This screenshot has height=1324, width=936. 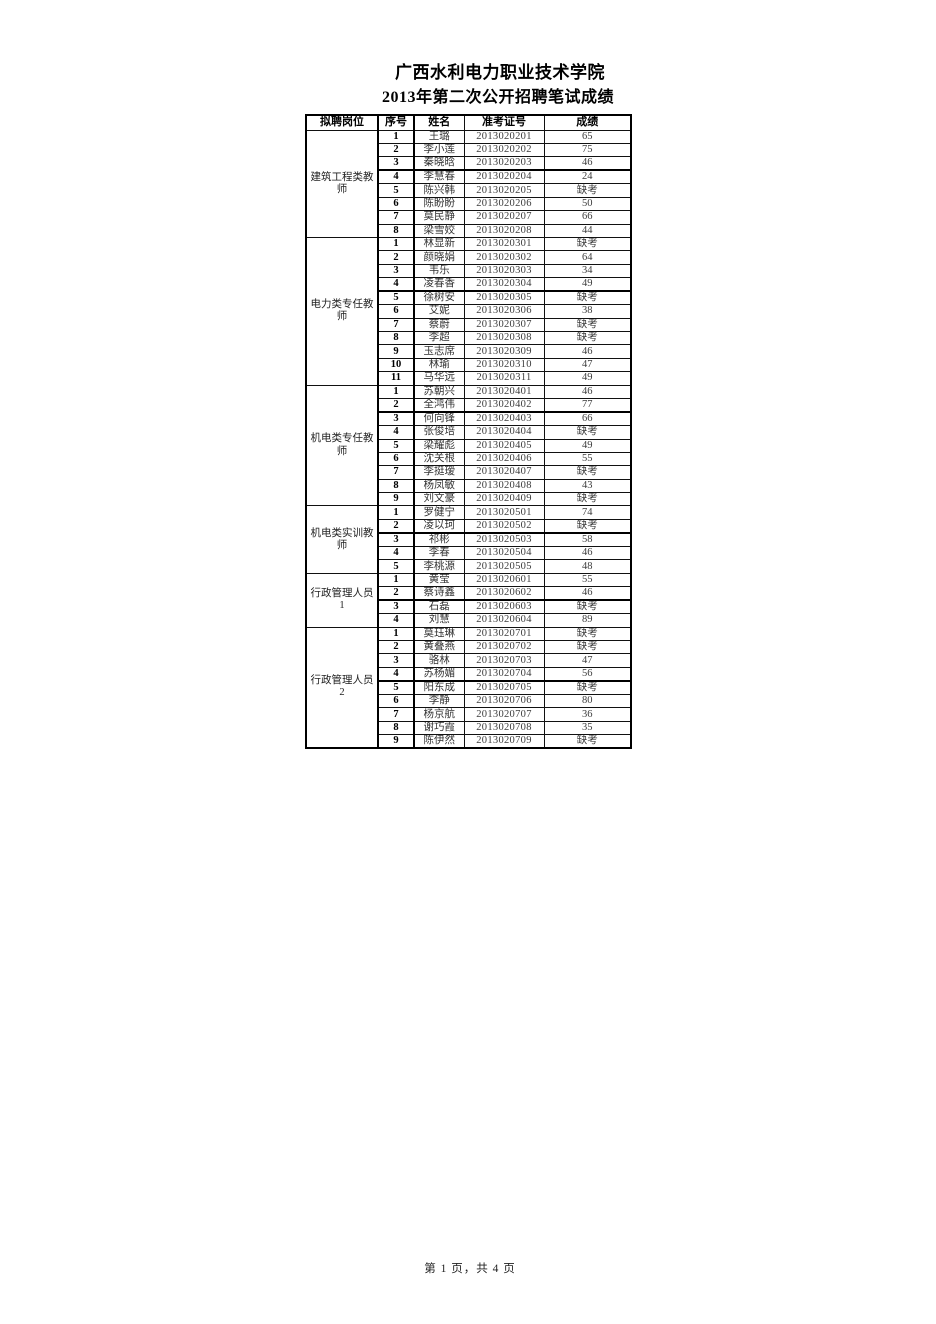 What do you see at coordinates (439, 392) in the screenshot?
I see `name-cell: 苏朝兴` at bounding box center [439, 392].